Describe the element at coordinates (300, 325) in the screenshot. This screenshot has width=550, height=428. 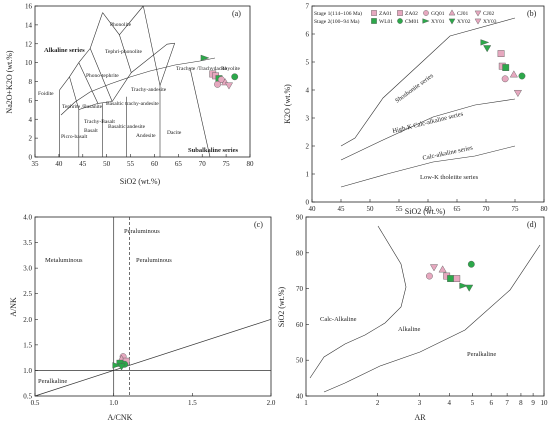
I see `y-tick-label: 60` at that location.